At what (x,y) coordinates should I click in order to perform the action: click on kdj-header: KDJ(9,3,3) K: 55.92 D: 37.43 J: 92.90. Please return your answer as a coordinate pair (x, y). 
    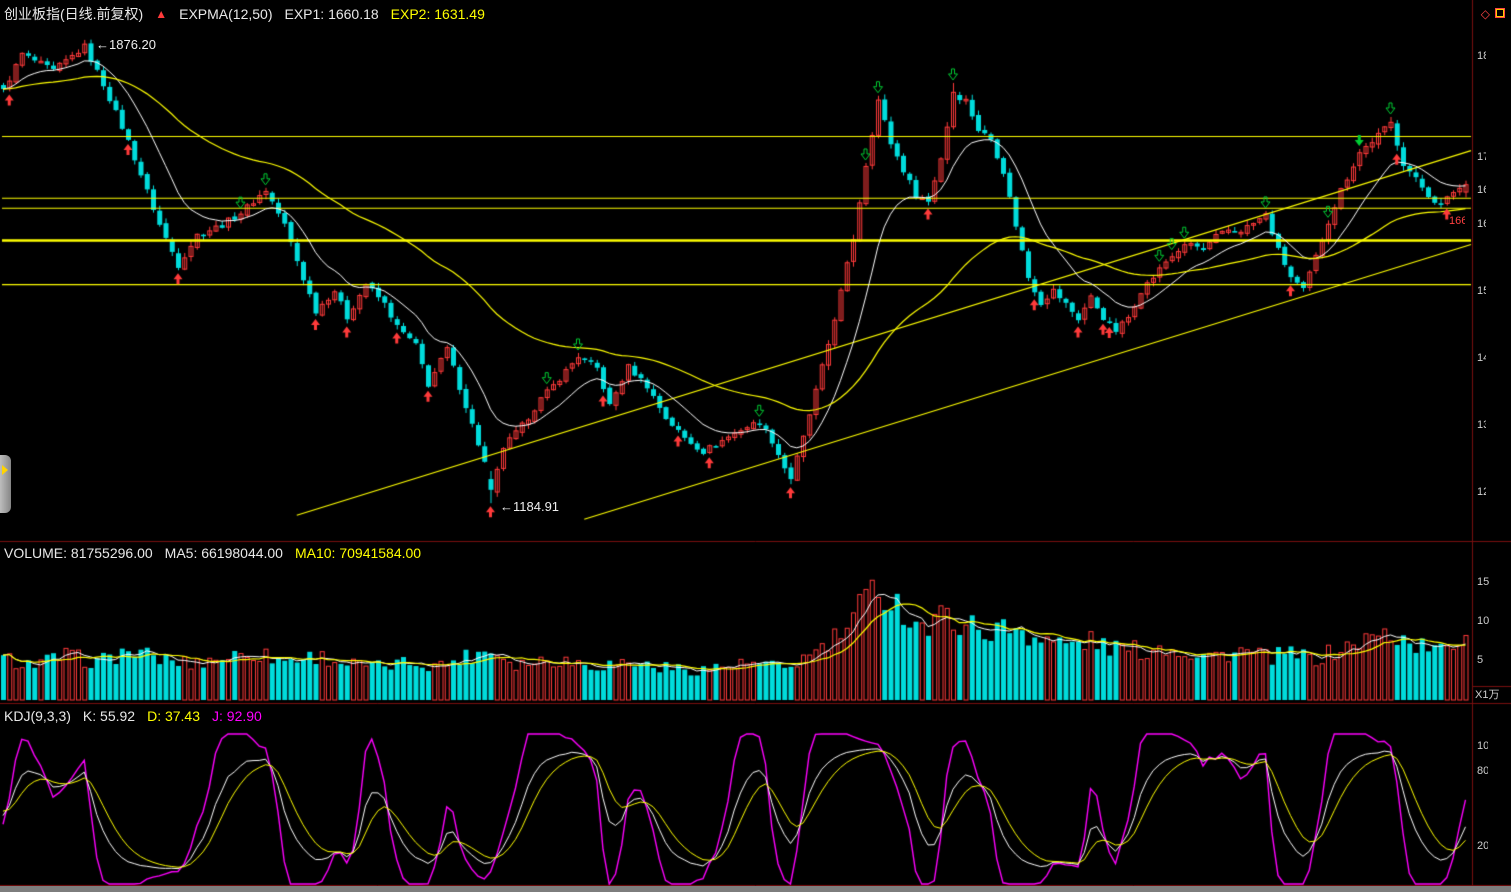
    Looking at the image, I should click on (133, 716).